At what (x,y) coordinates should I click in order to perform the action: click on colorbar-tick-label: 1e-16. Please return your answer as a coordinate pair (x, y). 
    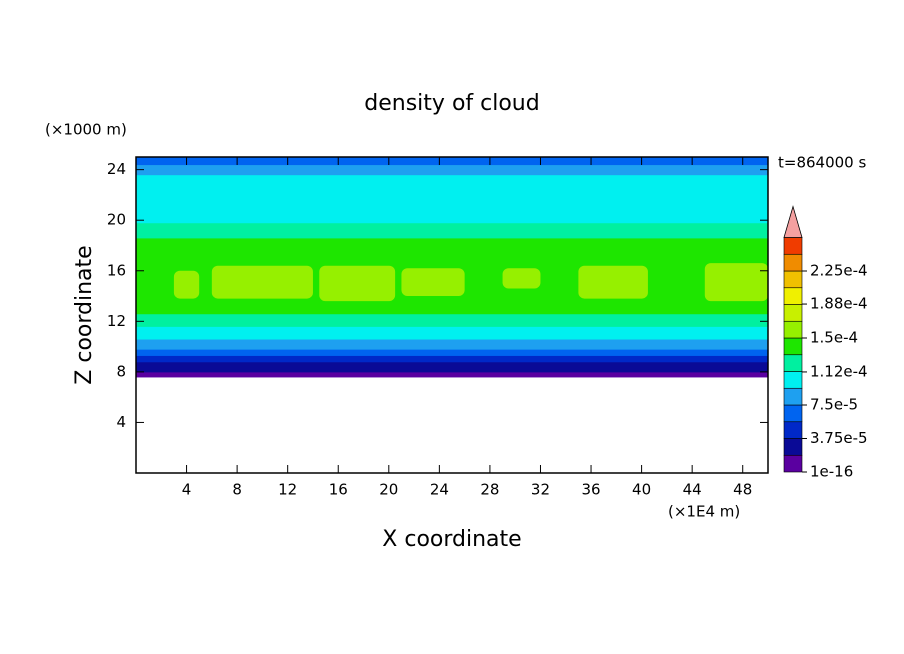
    Looking at the image, I should click on (831, 472).